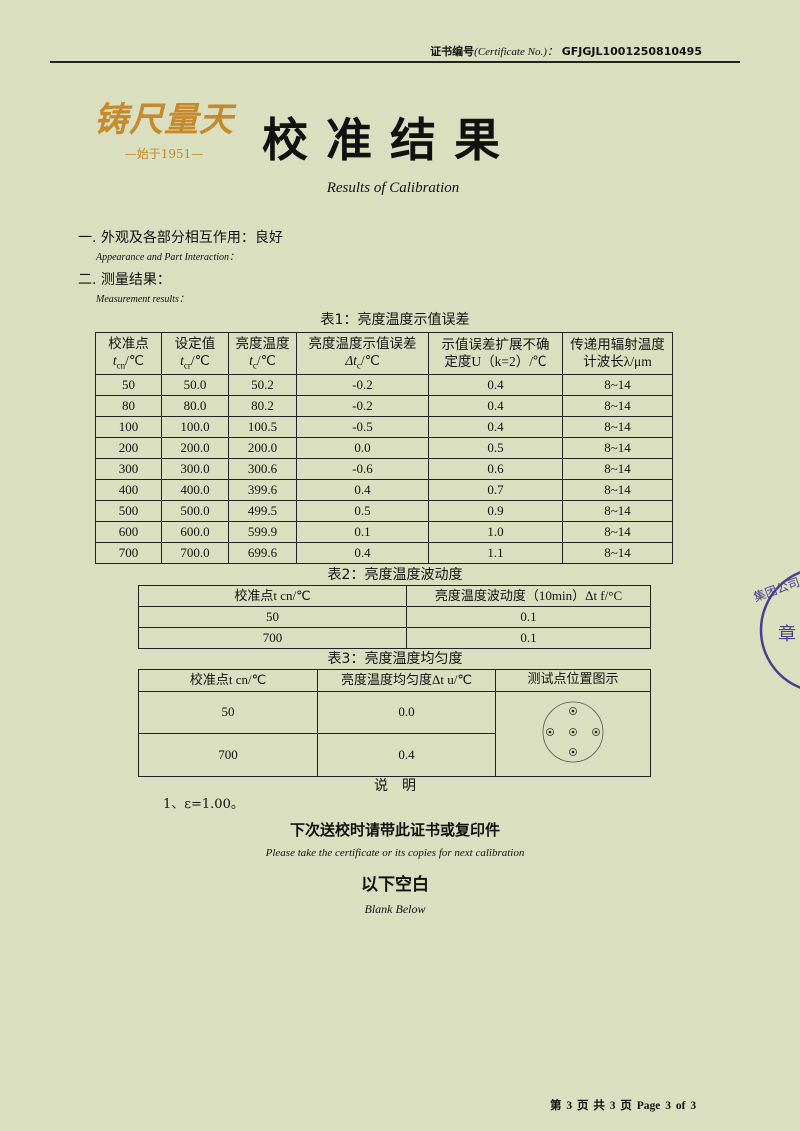 The height and width of the screenshot is (1131, 800). What do you see at coordinates (395, 62) in the screenshot?
I see `header-rule` at bounding box center [395, 62].